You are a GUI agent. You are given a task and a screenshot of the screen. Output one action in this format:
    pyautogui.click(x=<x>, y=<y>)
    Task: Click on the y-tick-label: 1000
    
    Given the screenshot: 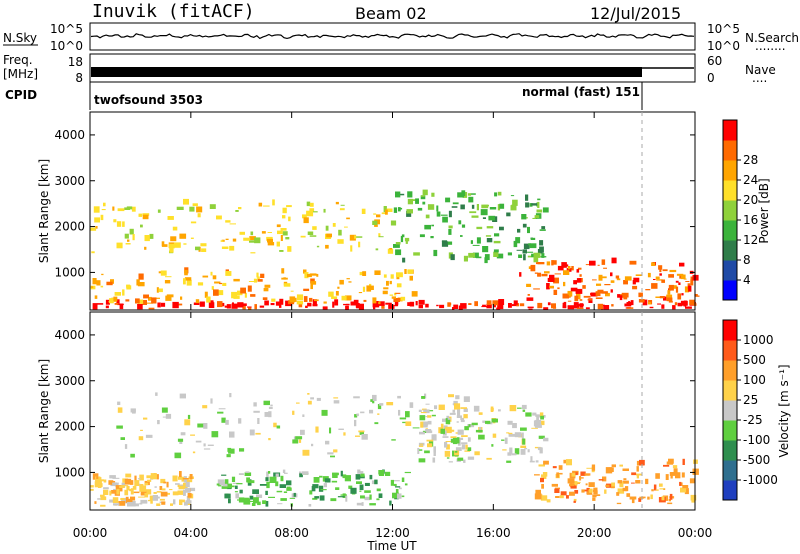 What is the action you would take?
    pyautogui.click(x=69, y=272)
    